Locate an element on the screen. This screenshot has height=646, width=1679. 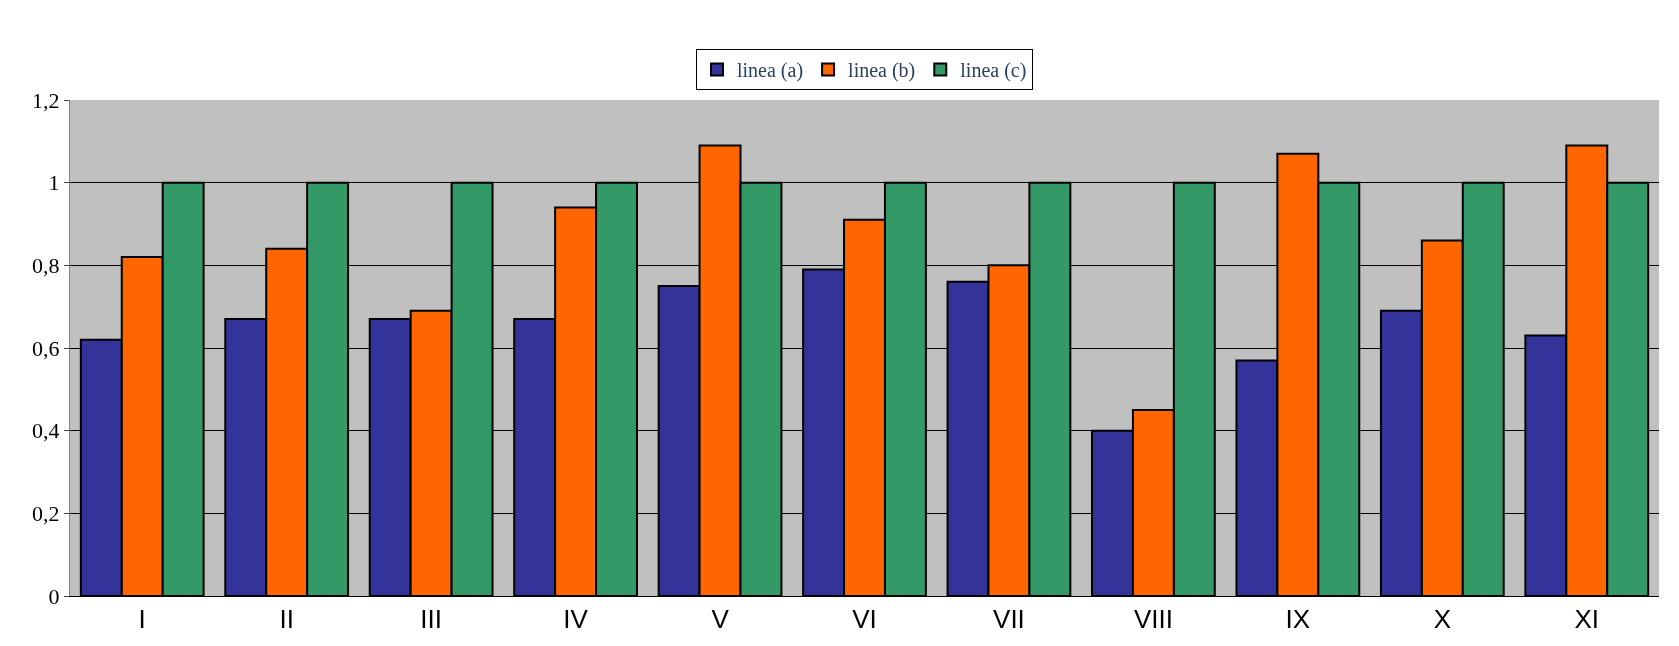
legend-label: linea (a) is located at coordinates (770, 71).